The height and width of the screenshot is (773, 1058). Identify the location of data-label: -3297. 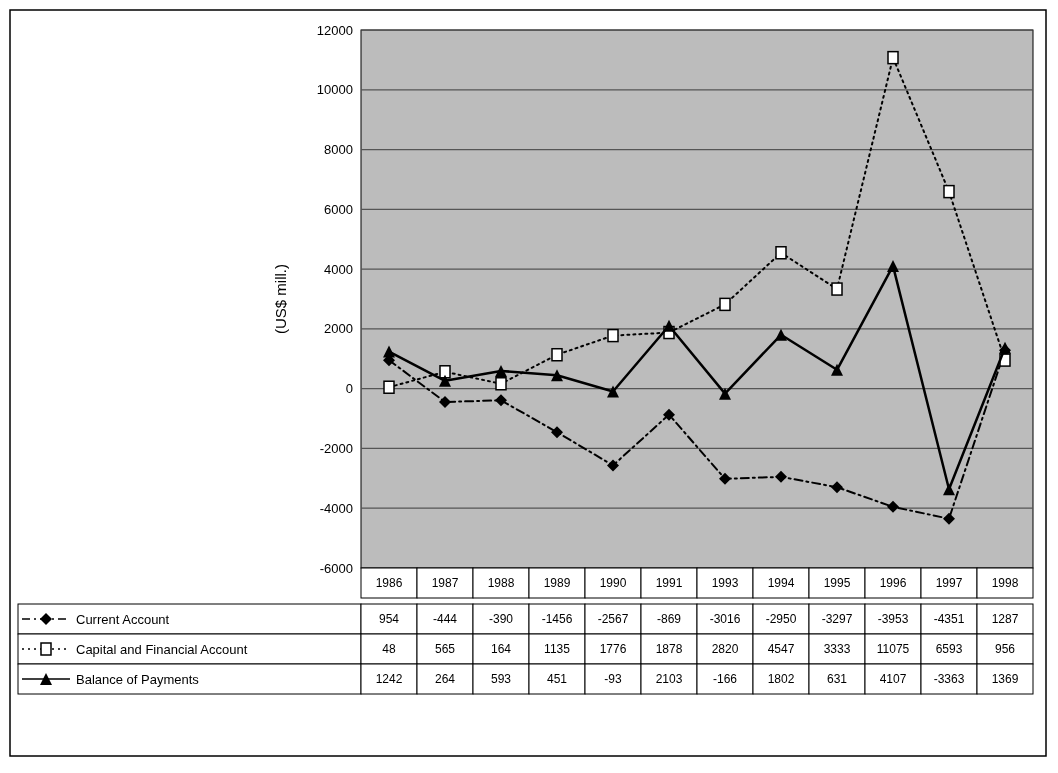
(837, 619).